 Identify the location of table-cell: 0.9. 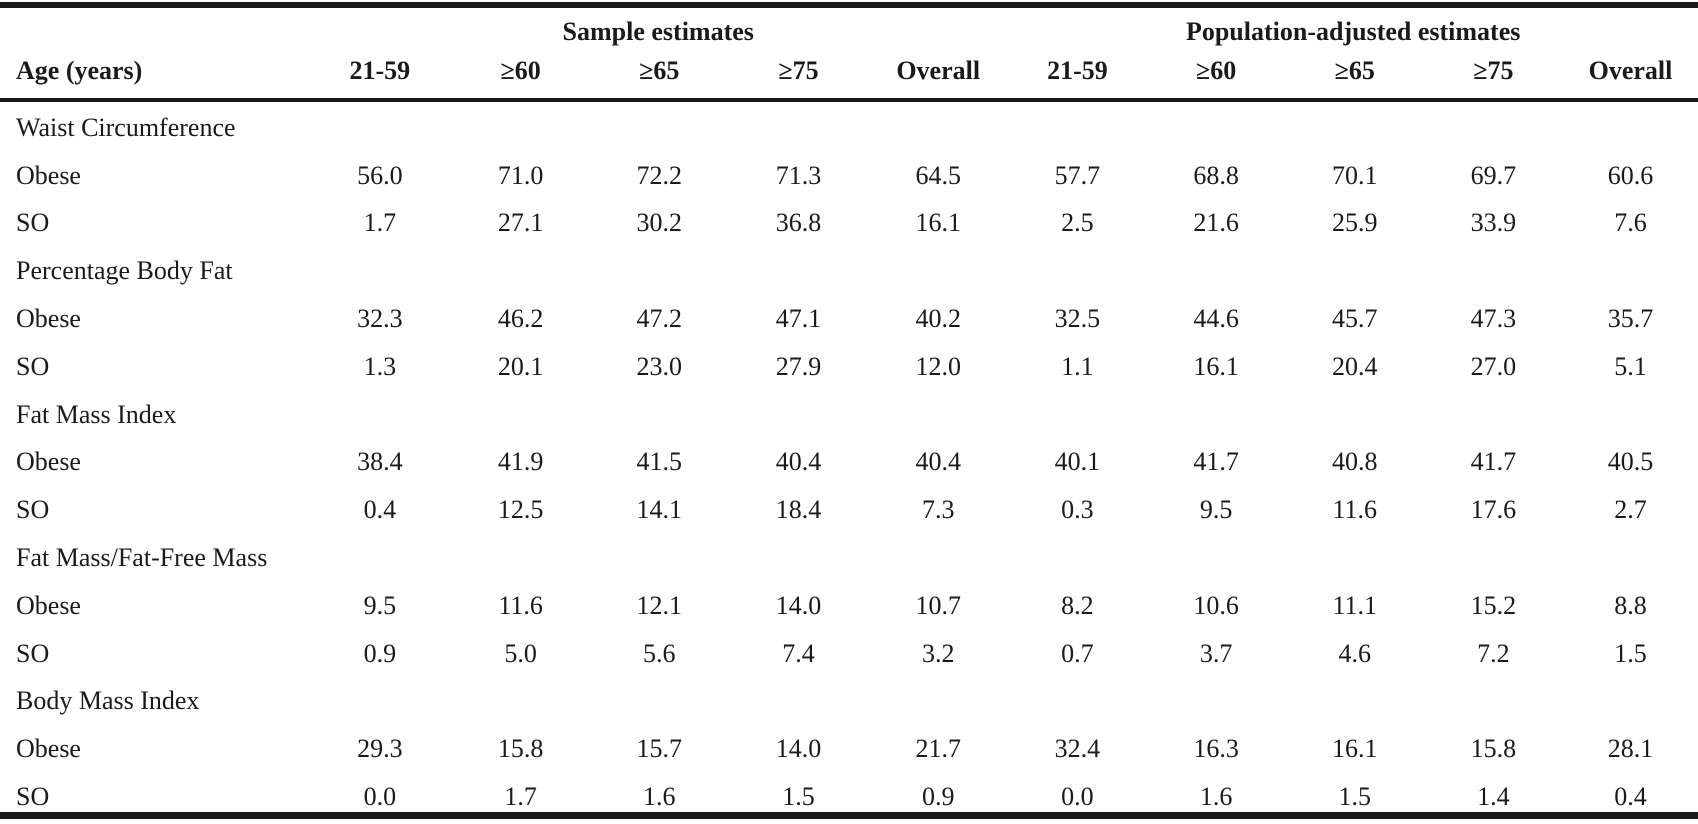
(380, 653).